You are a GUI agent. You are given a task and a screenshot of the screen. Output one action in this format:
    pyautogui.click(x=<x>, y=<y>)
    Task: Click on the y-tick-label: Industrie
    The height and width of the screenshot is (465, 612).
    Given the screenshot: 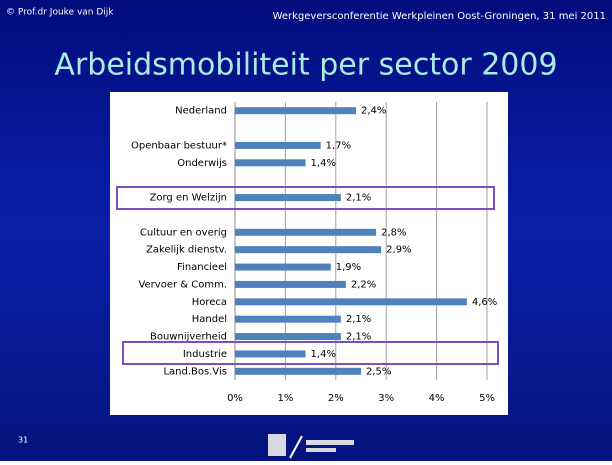 What is the action you would take?
    pyautogui.click(x=205, y=354)
    